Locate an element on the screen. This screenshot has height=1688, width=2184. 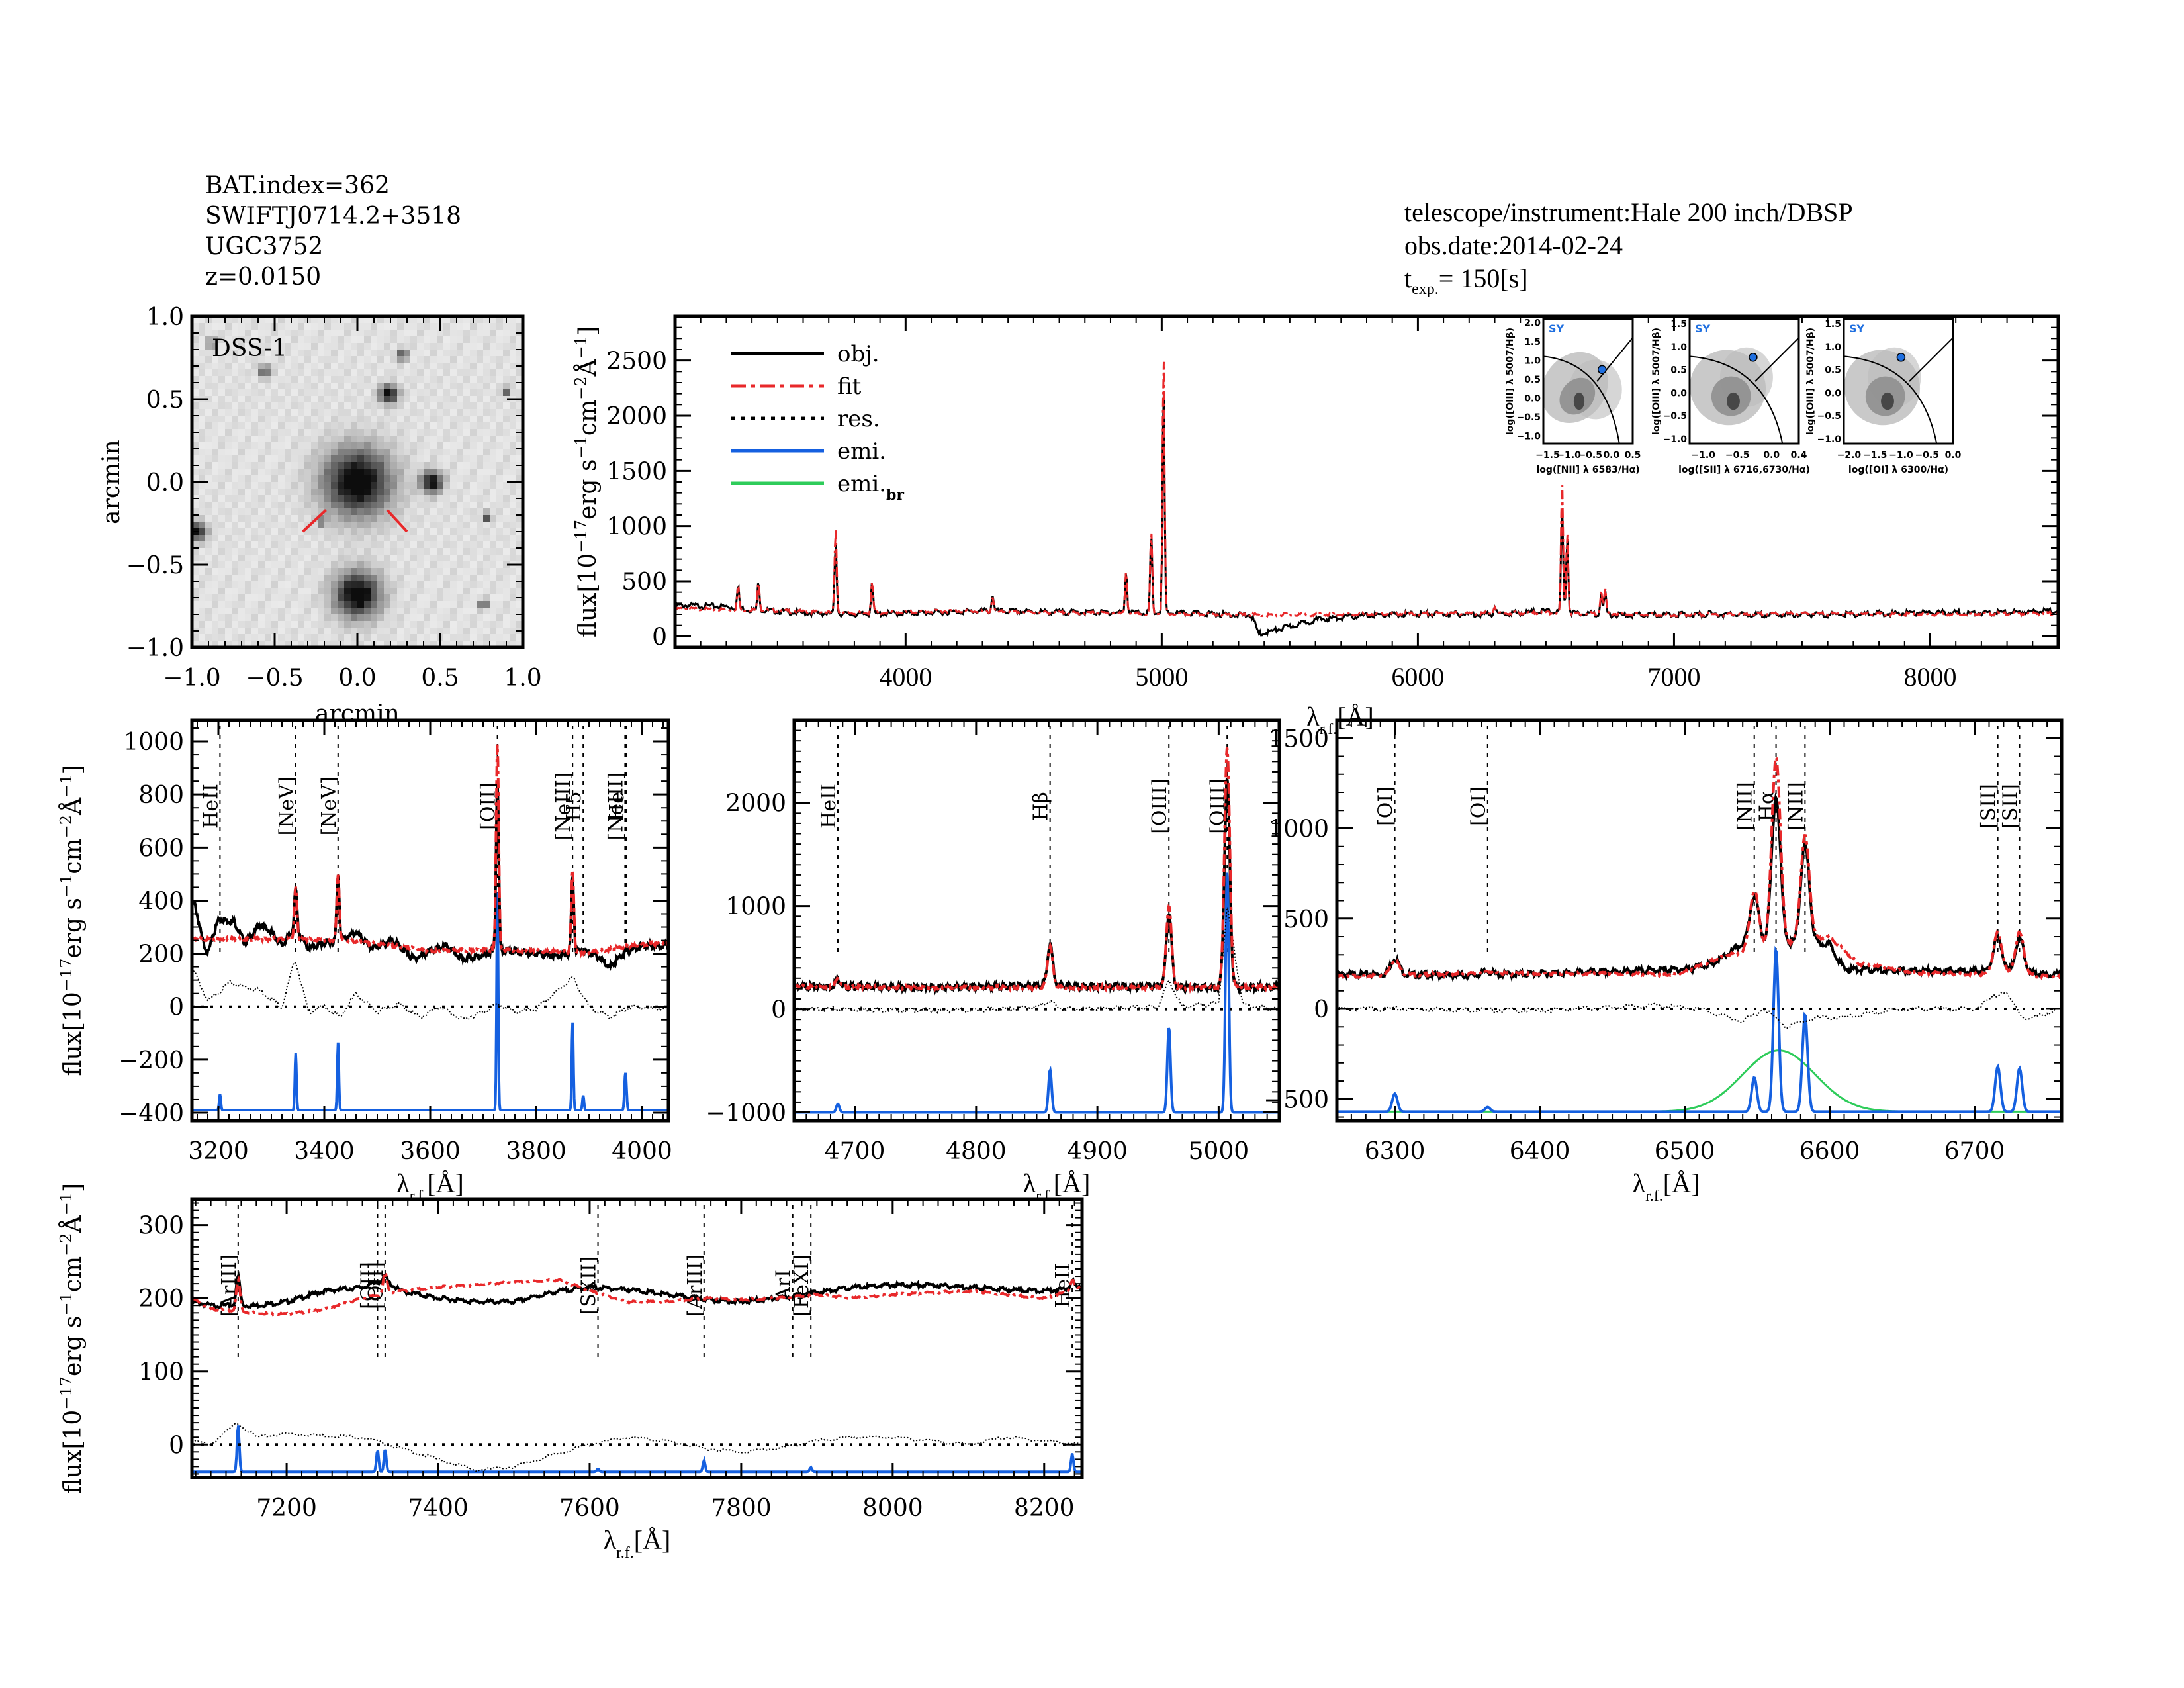
y-tick-label: 0 is located at coordinates (1321, 1009).